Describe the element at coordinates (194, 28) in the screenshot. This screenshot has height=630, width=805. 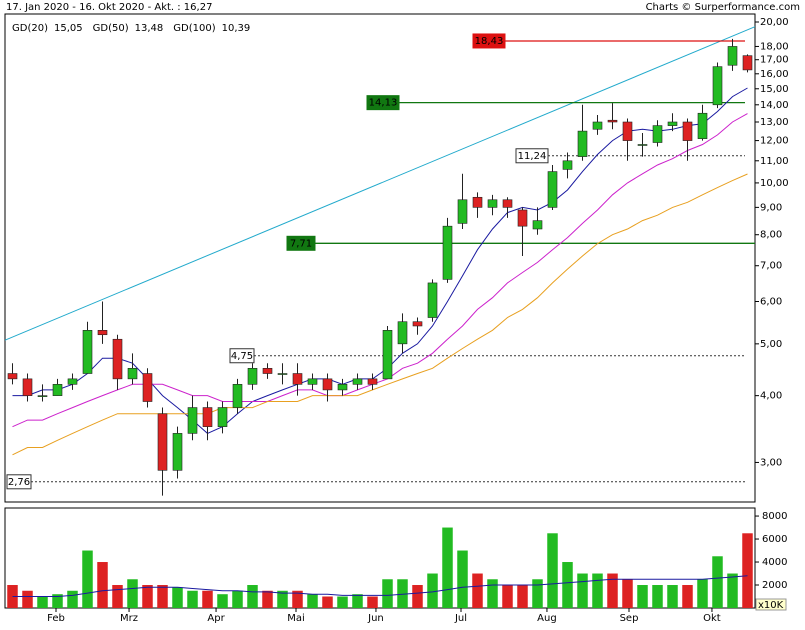
I see `legend-name: GD(100)` at that location.